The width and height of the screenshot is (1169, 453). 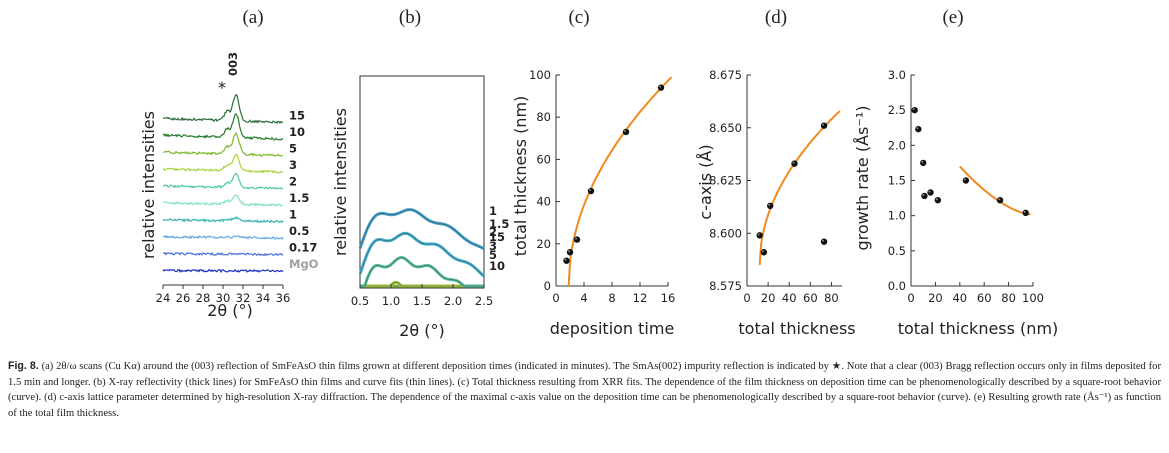 What do you see at coordinates (1033, 298) in the screenshot?
I see `x-tick-label: 100` at bounding box center [1033, 298].